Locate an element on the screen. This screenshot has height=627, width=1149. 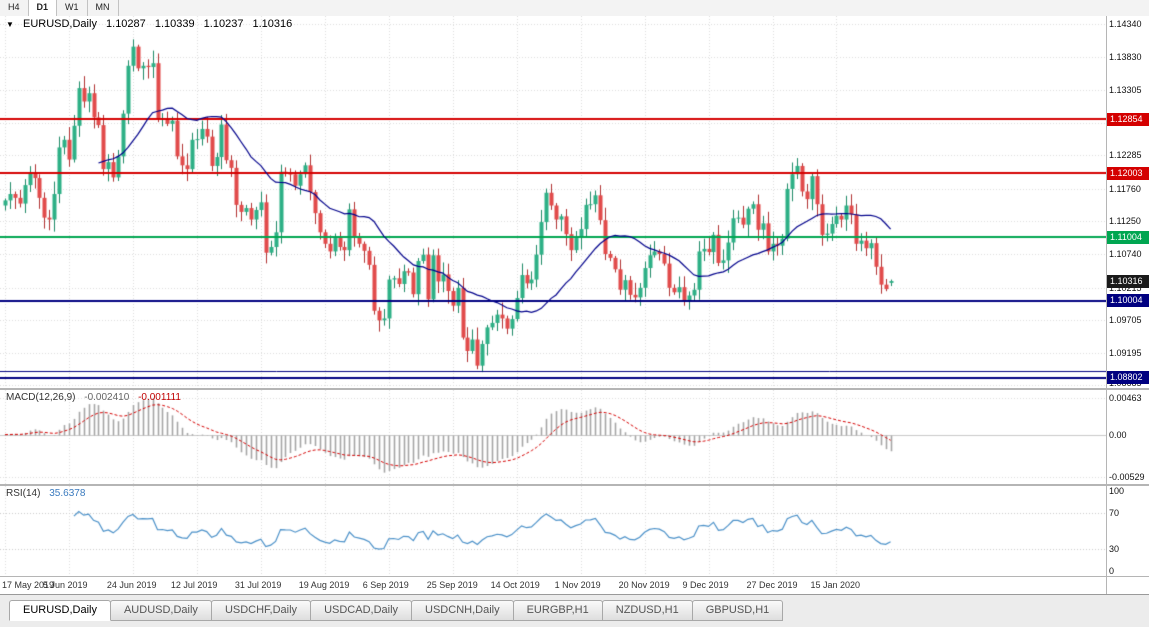
tab-nzdusd-h1: NZDUSD,H1 is located at coordinates (647, 610).